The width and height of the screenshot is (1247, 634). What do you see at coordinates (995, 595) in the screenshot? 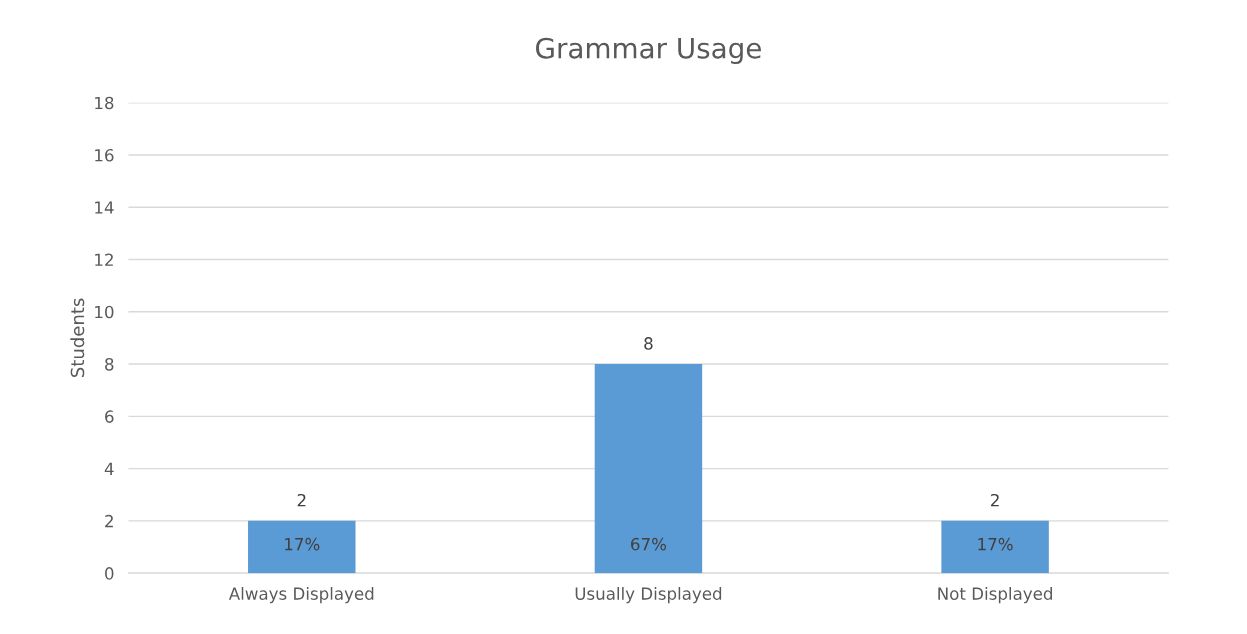
I see `x-tick-label: Not Displayed` at bounding box center [995, 595].